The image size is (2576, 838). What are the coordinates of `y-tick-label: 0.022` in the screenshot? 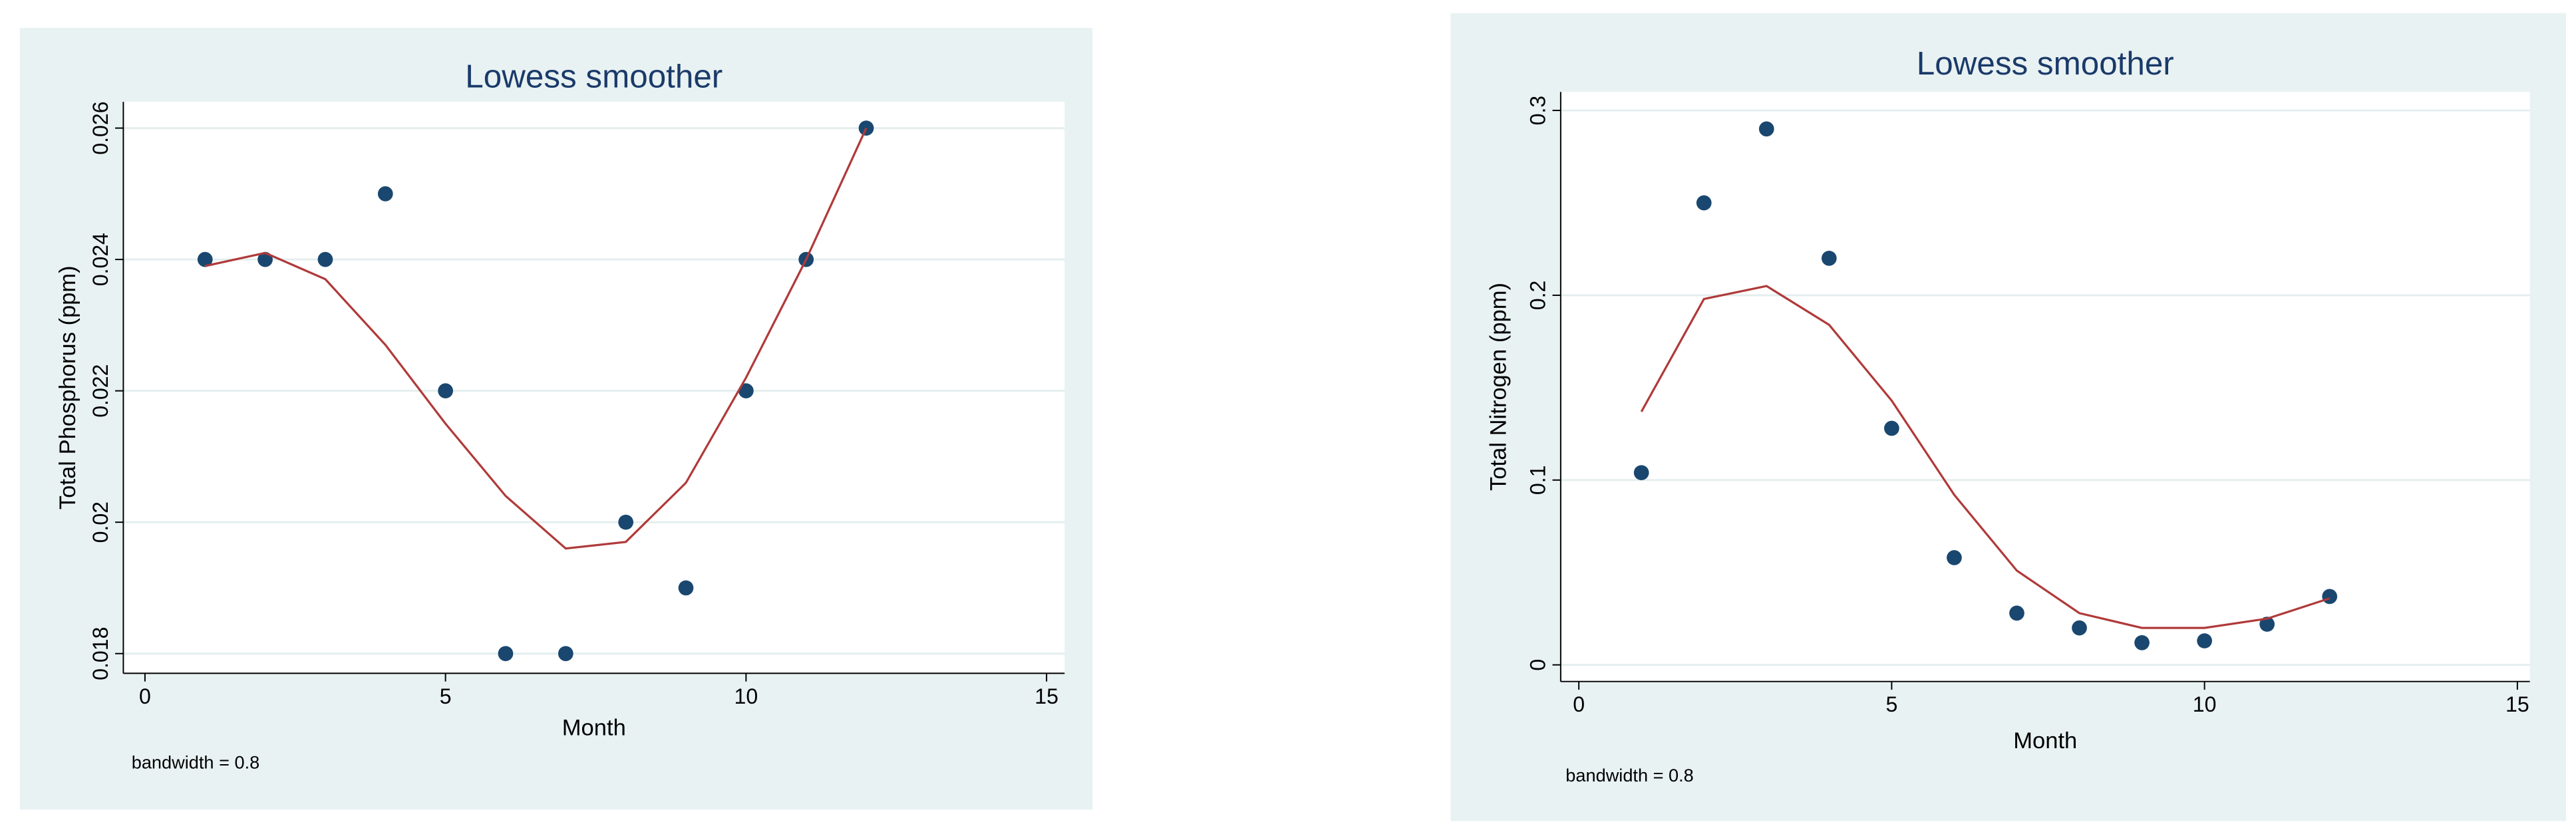 It's located at (100, 391).